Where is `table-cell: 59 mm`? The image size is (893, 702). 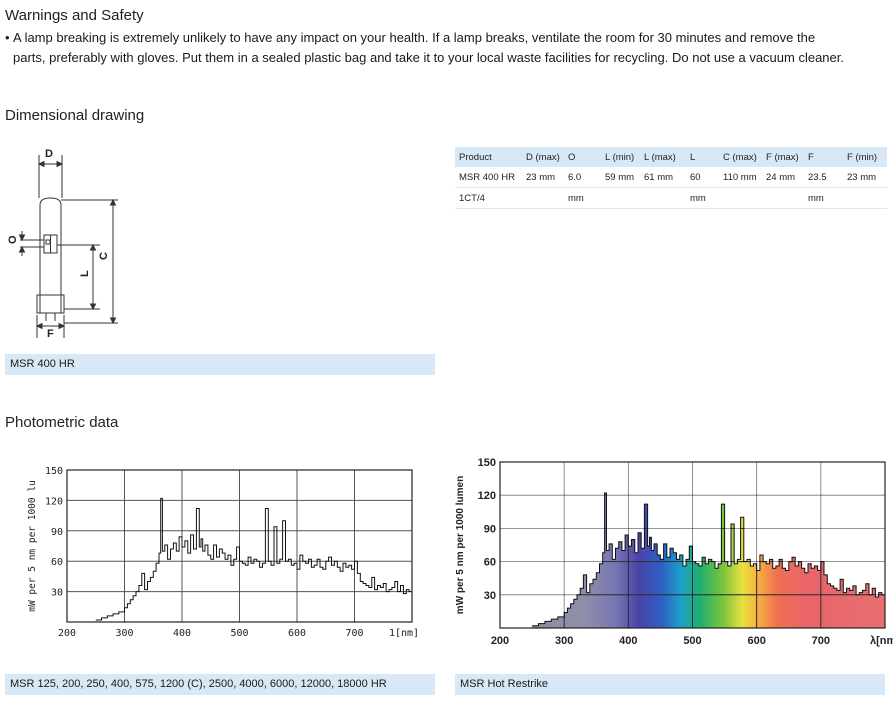
table-cell: 59 mm is located at coordinates (620, 177).